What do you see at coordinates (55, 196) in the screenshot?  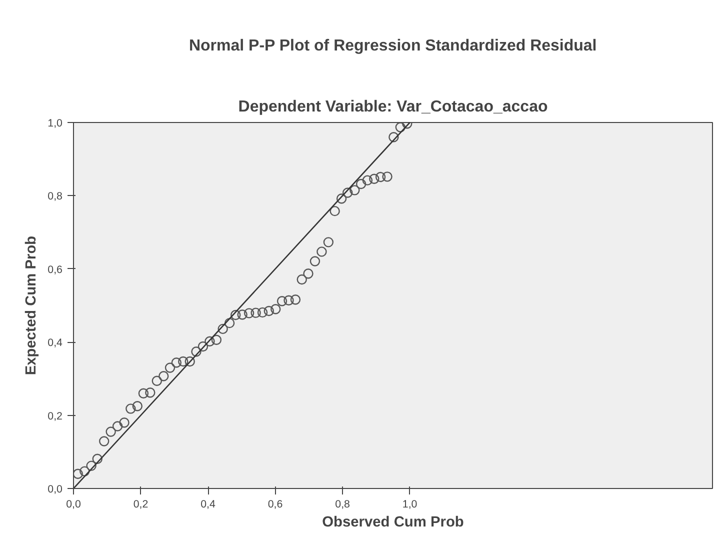 I see `y-tick-label: 0,8` at bounding box center [55, 196].